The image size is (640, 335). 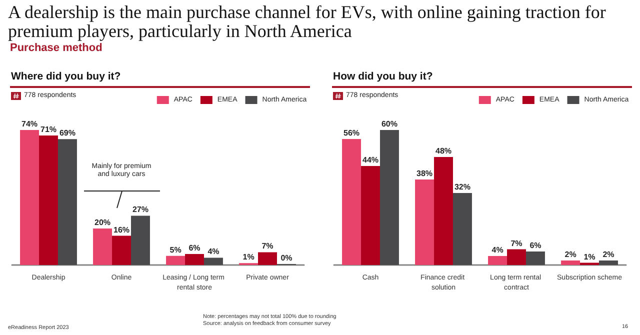 What do you see at coordinates (102, 223) in the screenshot?
I see `data-label: 20%` at bounding box center [102, 223].